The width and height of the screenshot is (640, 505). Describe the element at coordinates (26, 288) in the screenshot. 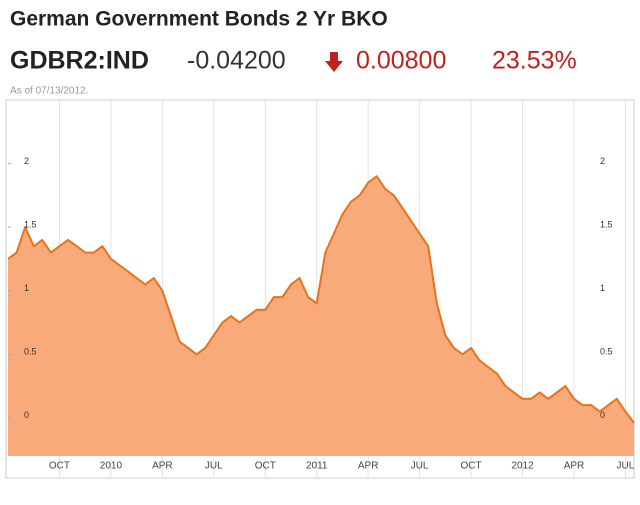

I see `y-tick-label: 1` at that location.